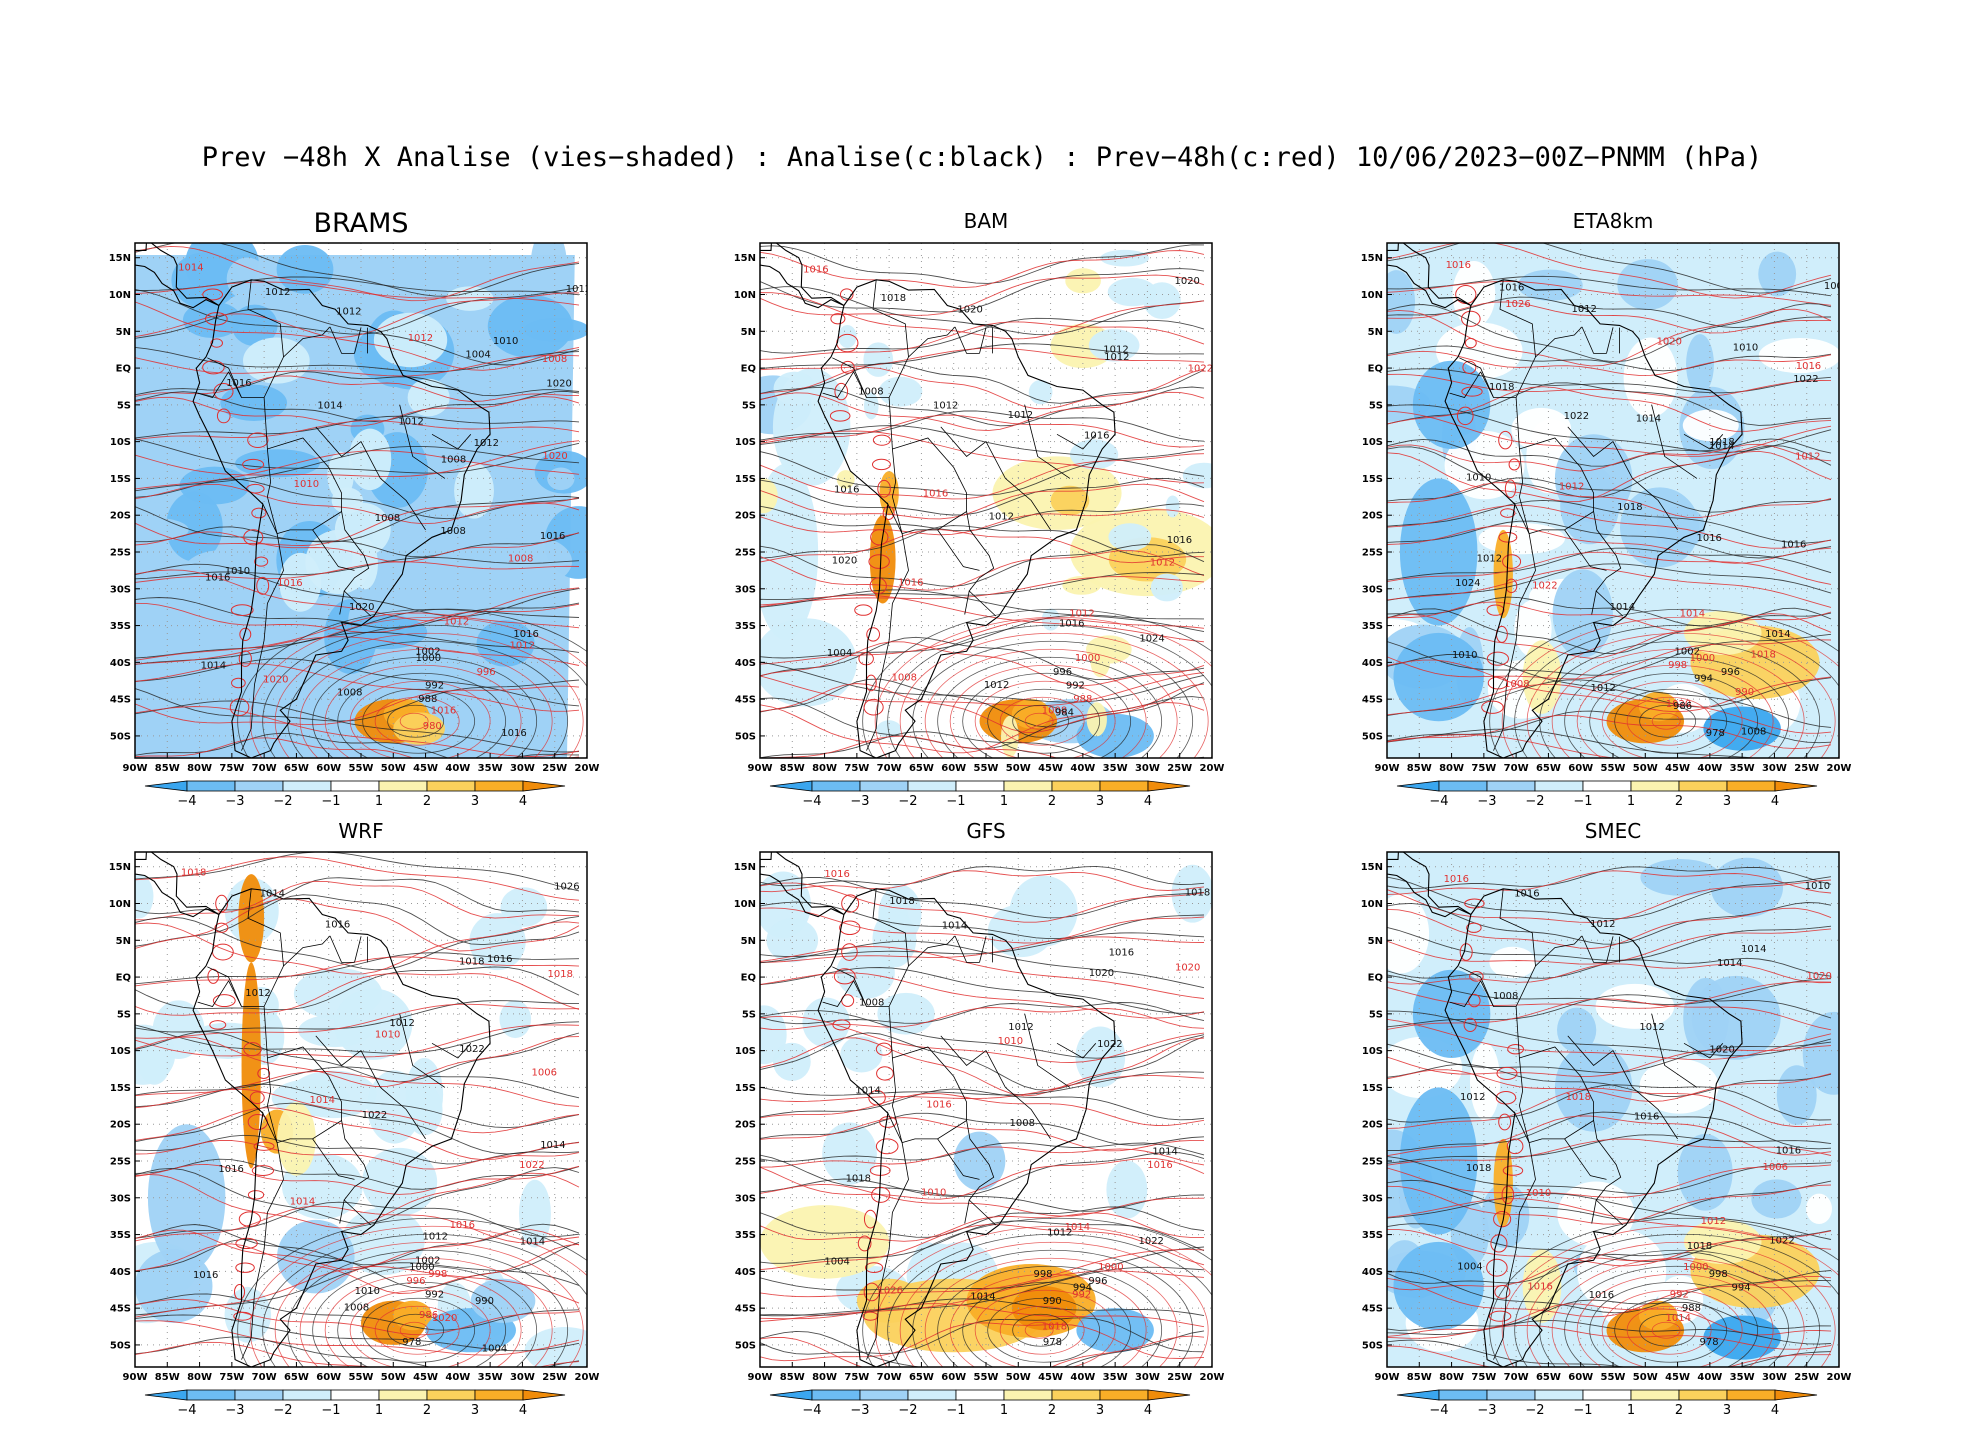 The width and height of the screenshot is (1964, 1436). Describe the element at coordinates (1703, 679) in the screenshot. I see `contour-label: 994` at that location.